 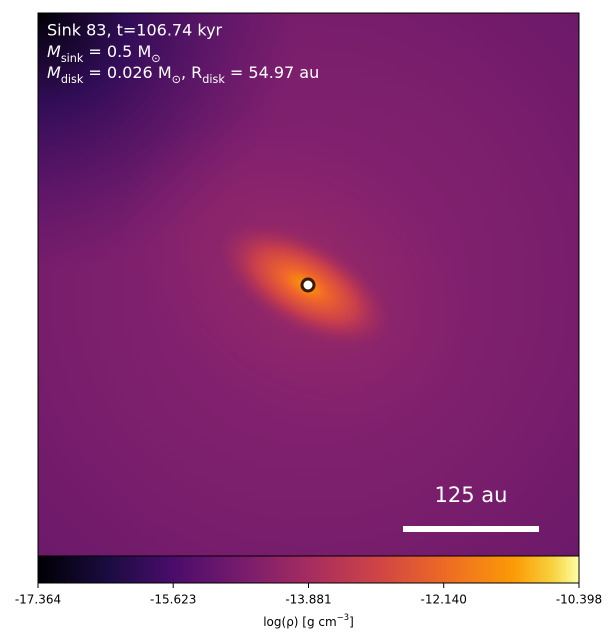 I want to click on text-part: , R, so click(x=191, y=72).